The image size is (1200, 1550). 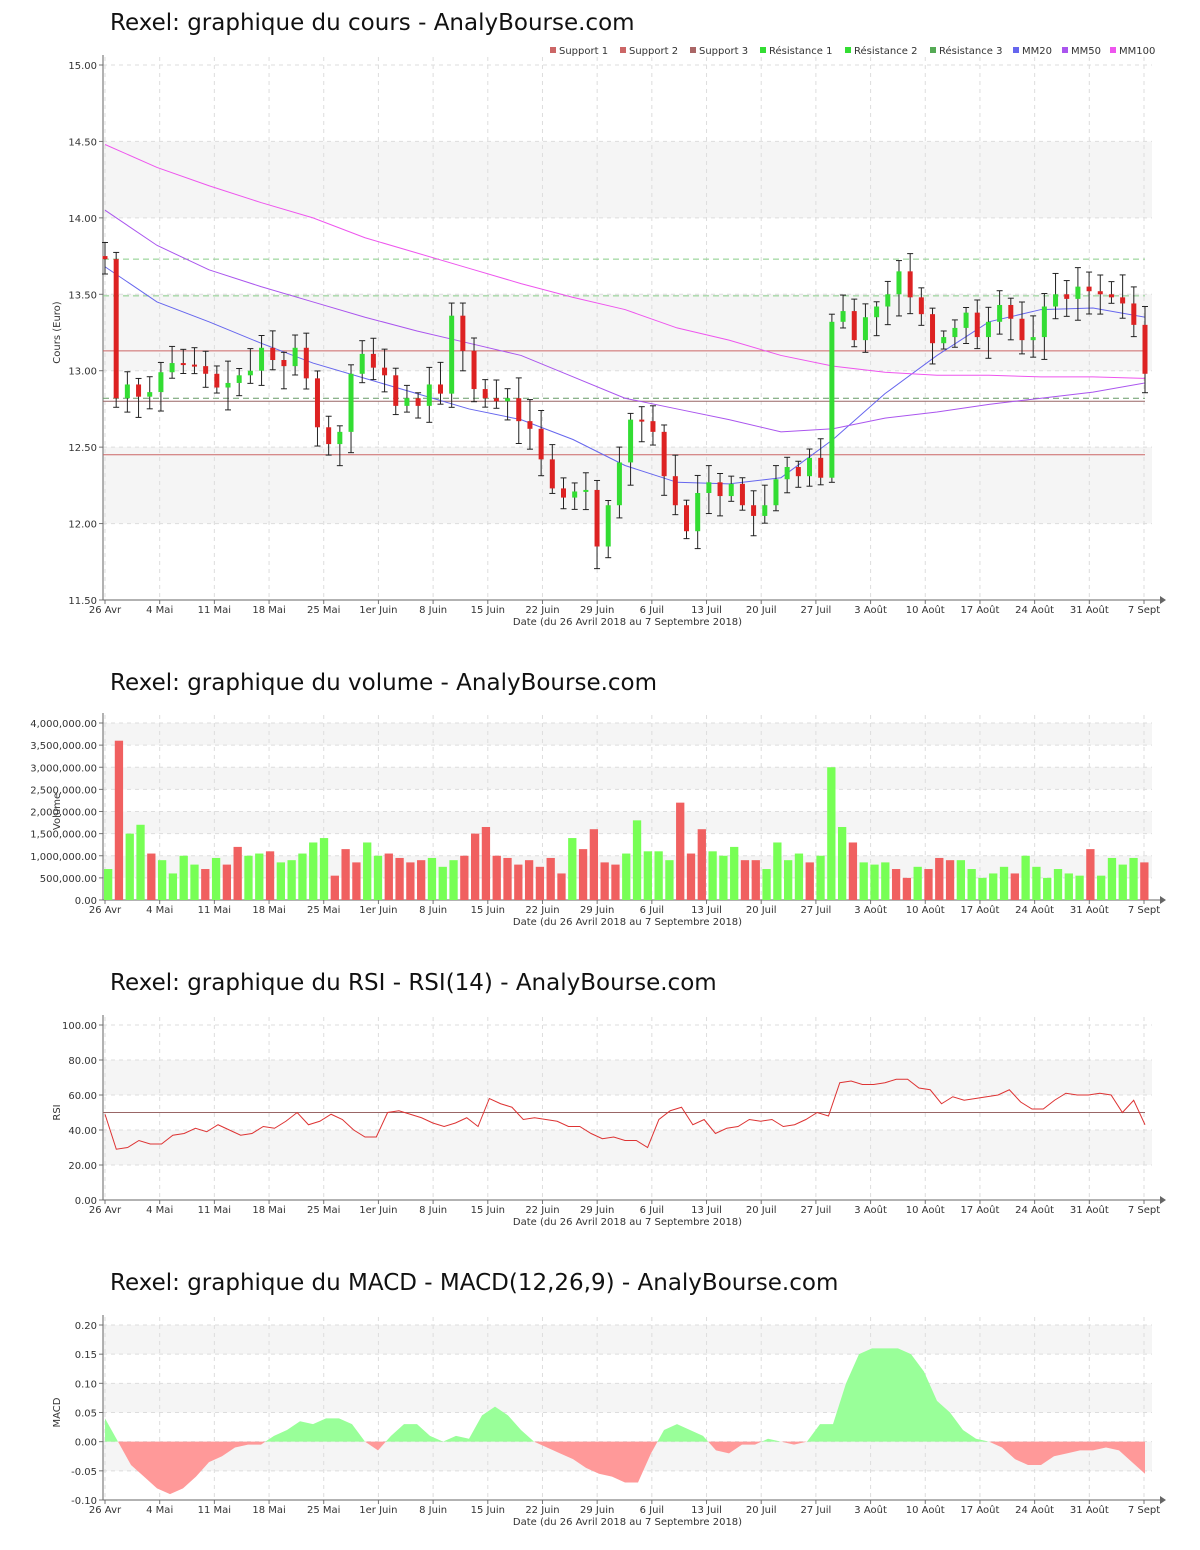 I want to click on price-ytick-label: 14.00, so click(x=82, y=219).